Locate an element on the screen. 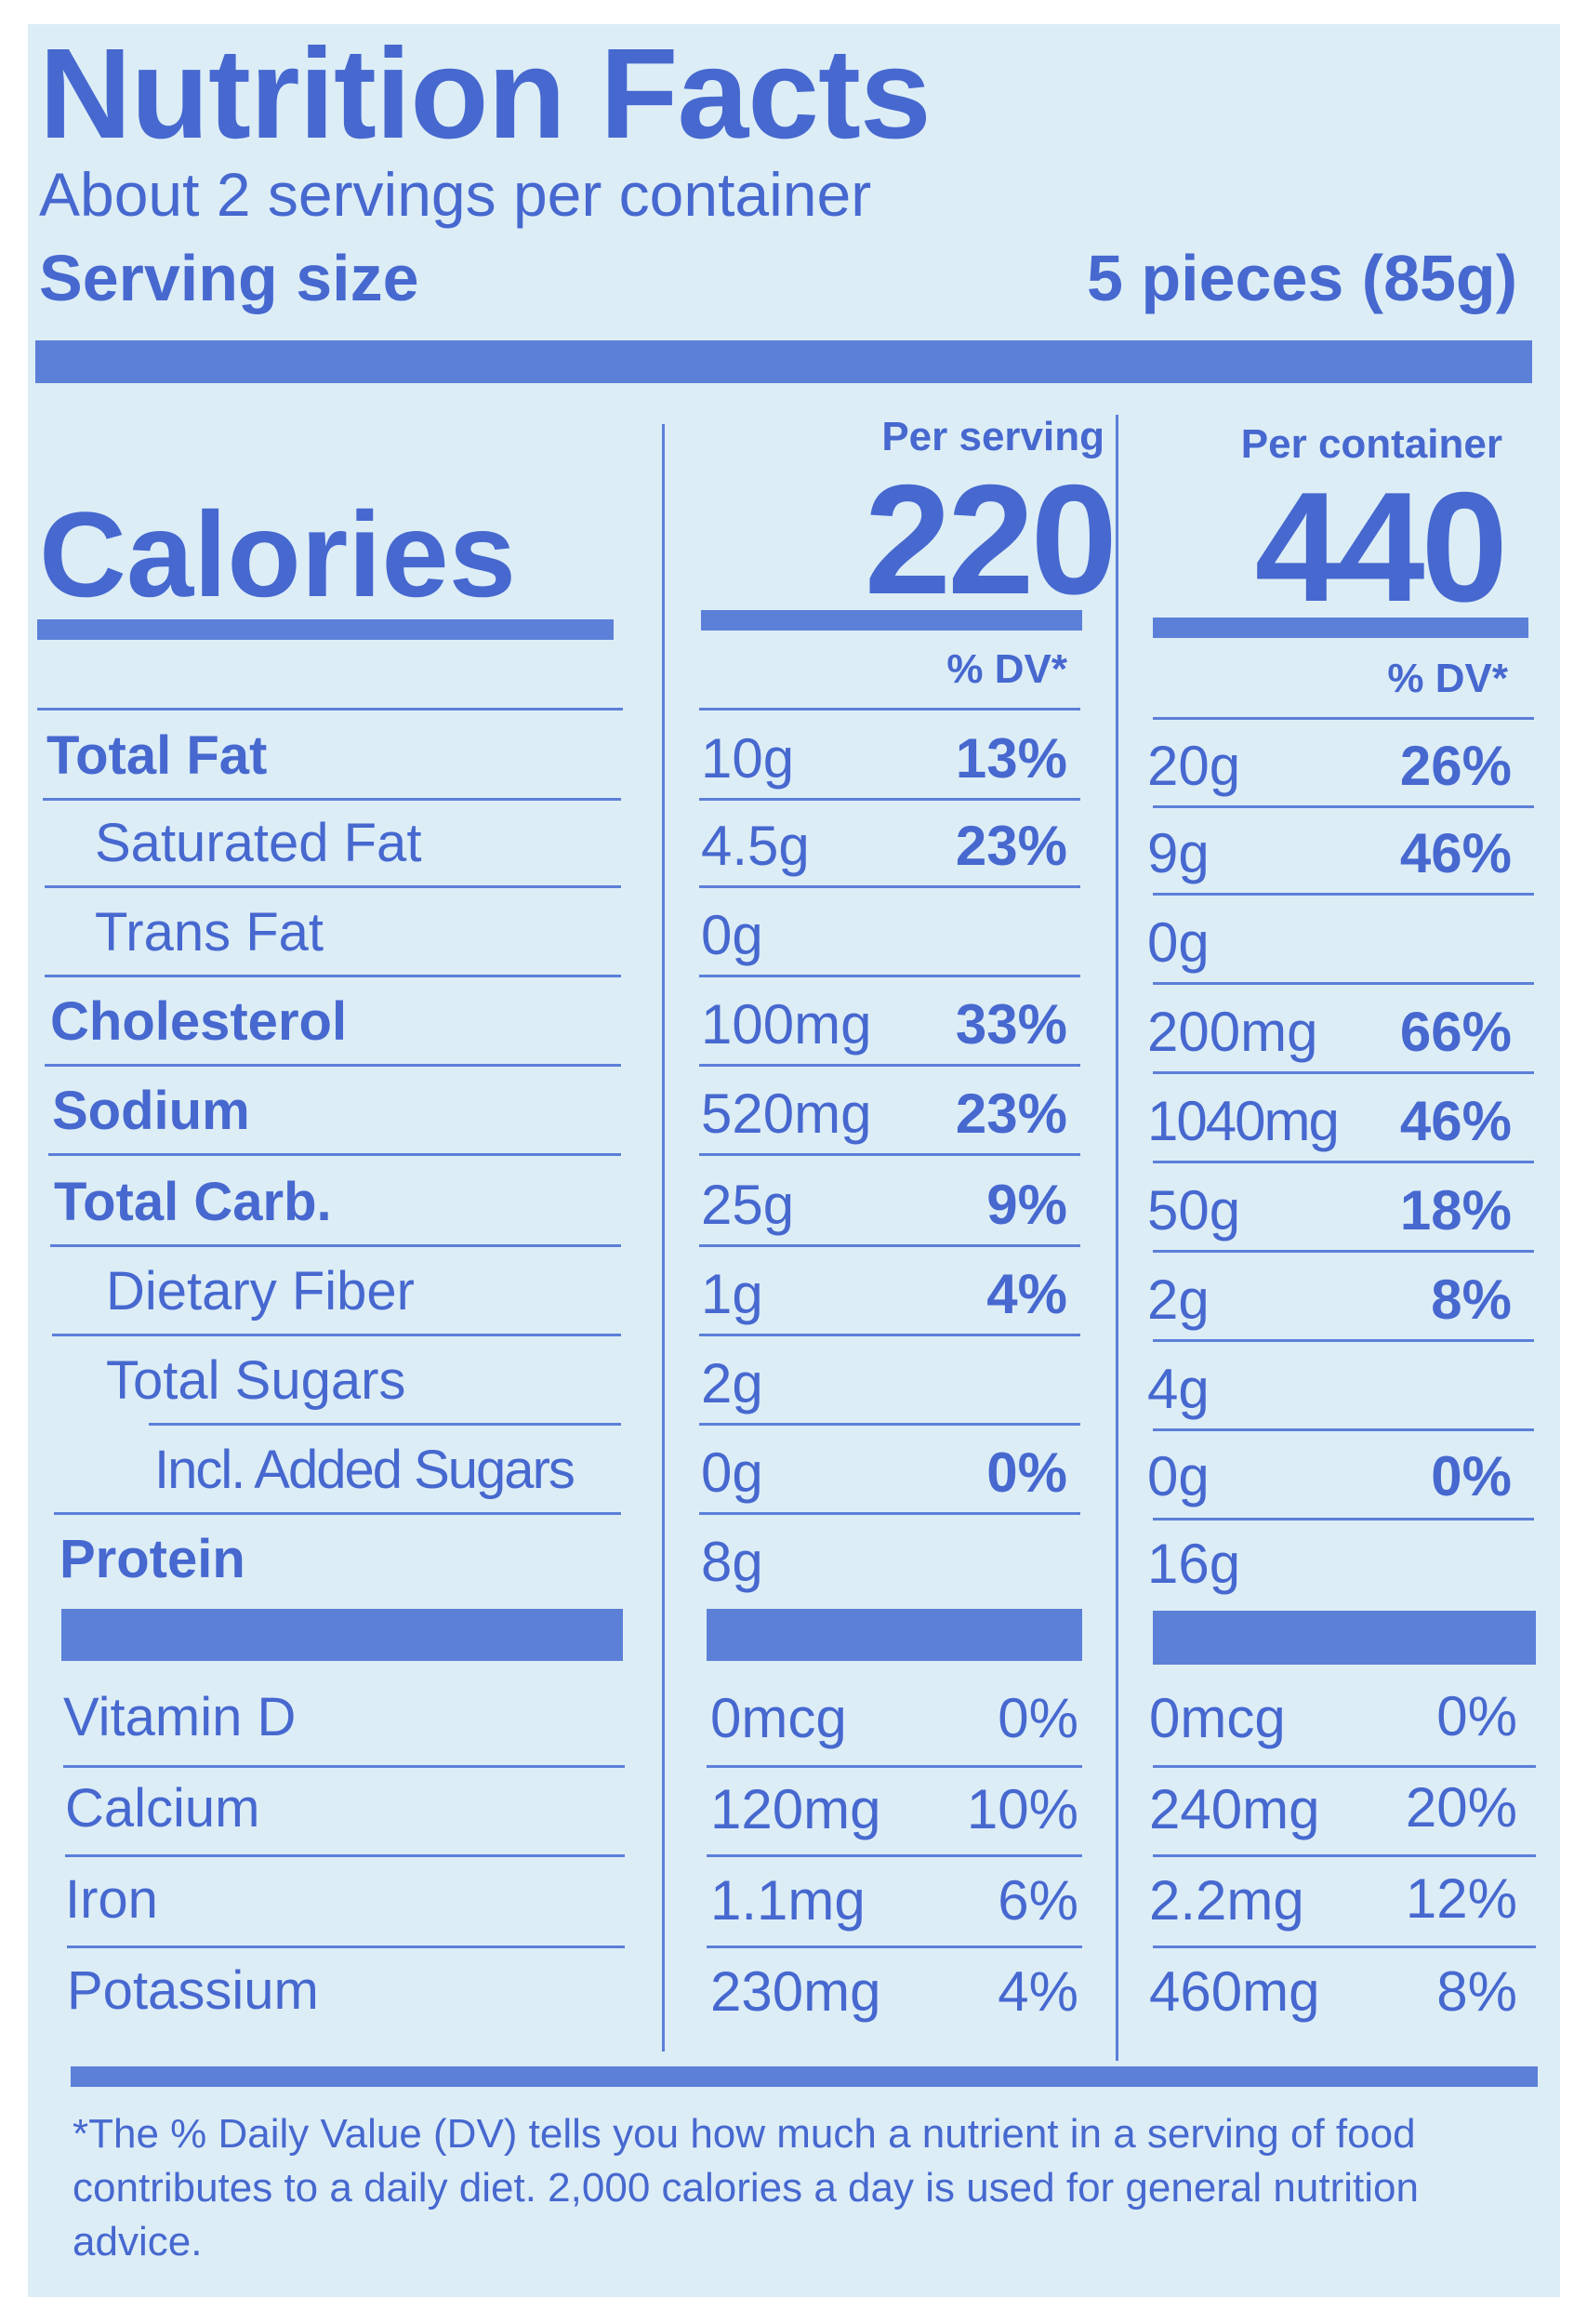 This screenshot has width=1587, height=2324. vitamin-container-dv: 8% is located at coordinates (1476, 1992).